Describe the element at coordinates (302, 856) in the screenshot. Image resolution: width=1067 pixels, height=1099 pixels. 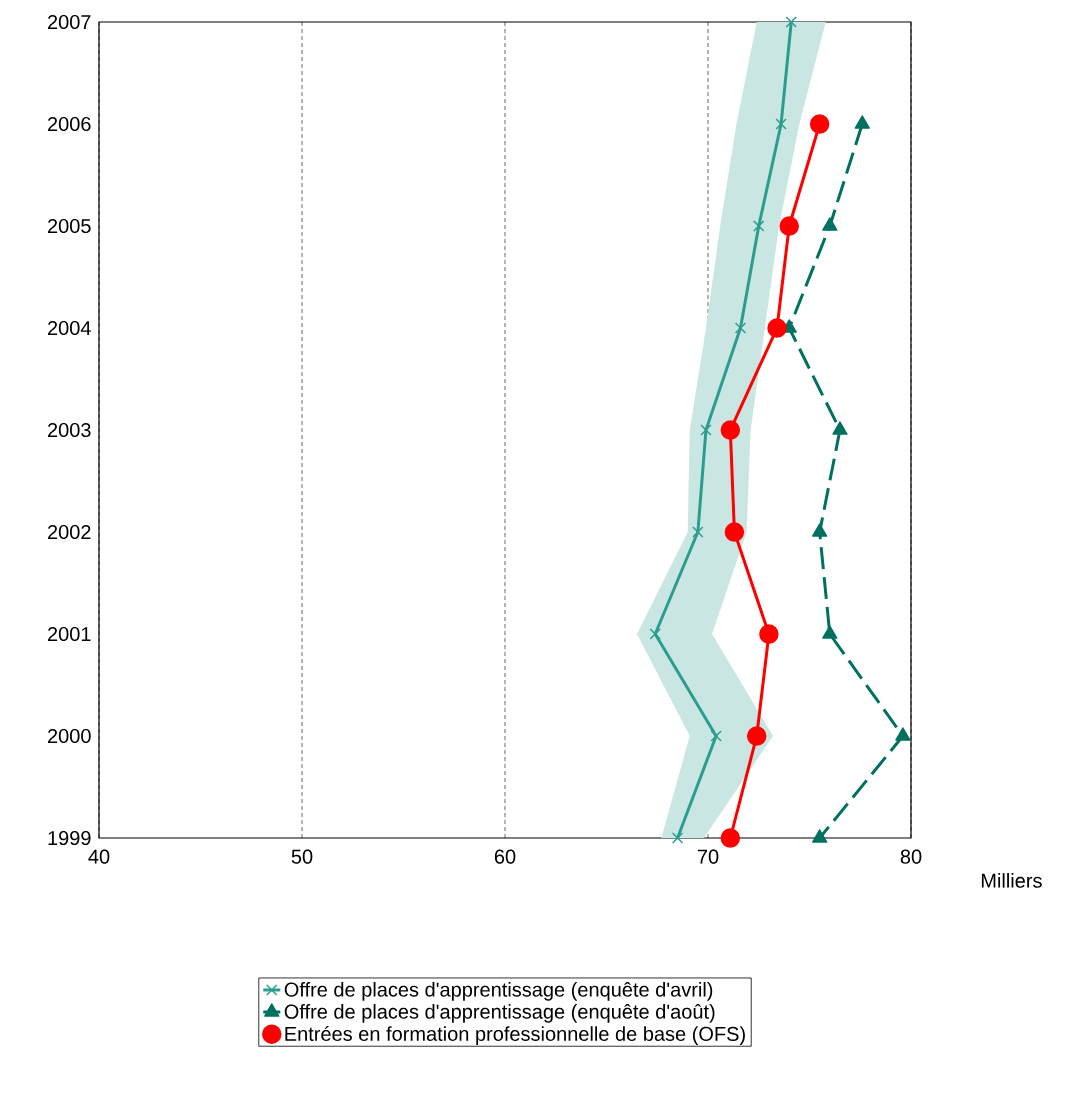
I see `x-tick-label: 50` at that location.